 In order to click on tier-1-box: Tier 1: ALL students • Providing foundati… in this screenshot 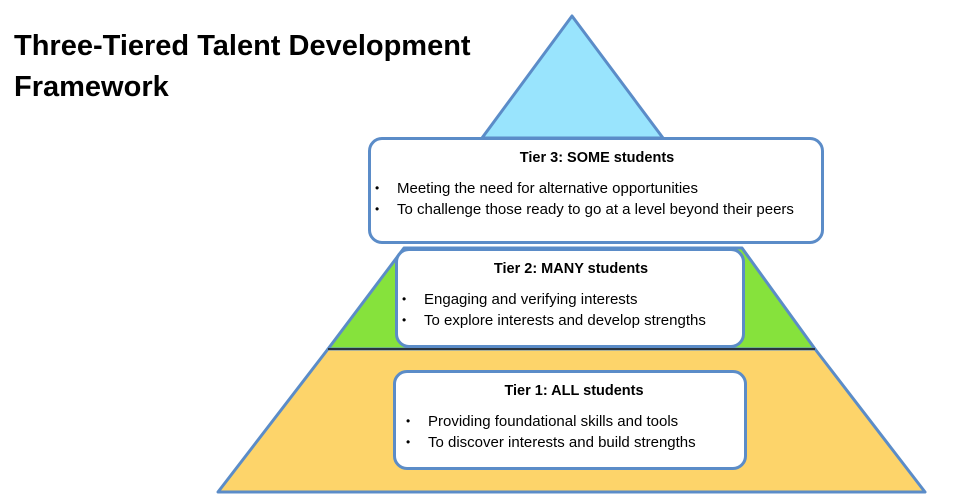, I will do `click(570, 420)`.